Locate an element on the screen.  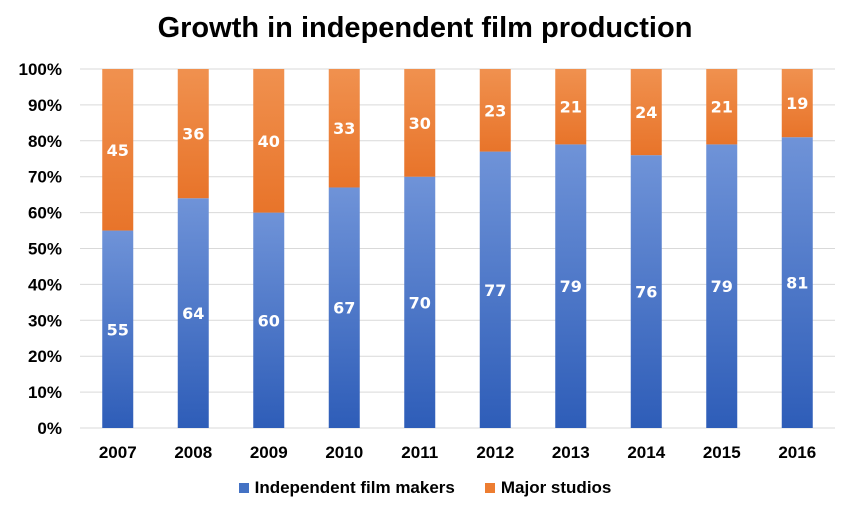
legend-item-independent: Independent film makers is located at coordinates (346, 488).